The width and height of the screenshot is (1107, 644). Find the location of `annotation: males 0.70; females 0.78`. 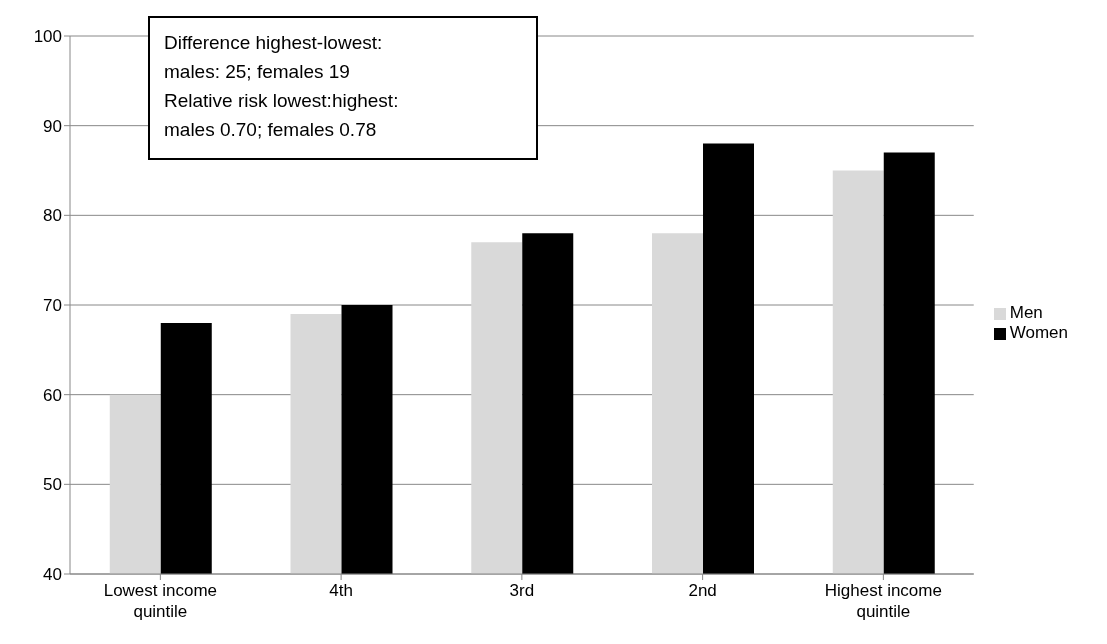

annotation: males 0.70; females 0.78 is located at coordinates (271, 130).